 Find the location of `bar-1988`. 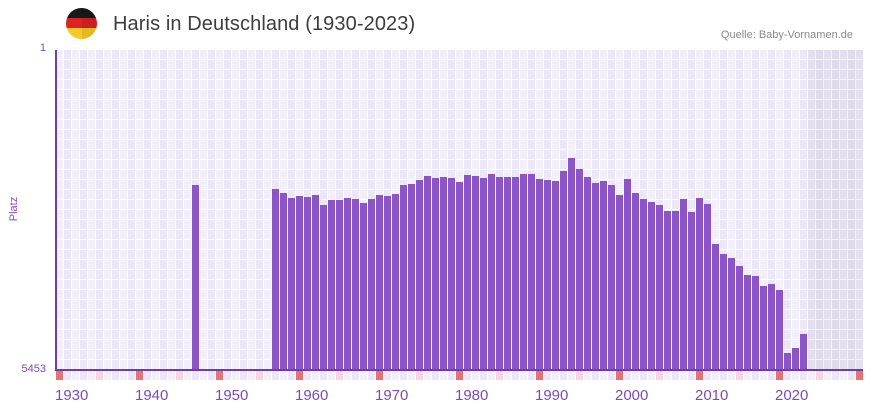

bar-1988 is located at coordinates (523, 272).